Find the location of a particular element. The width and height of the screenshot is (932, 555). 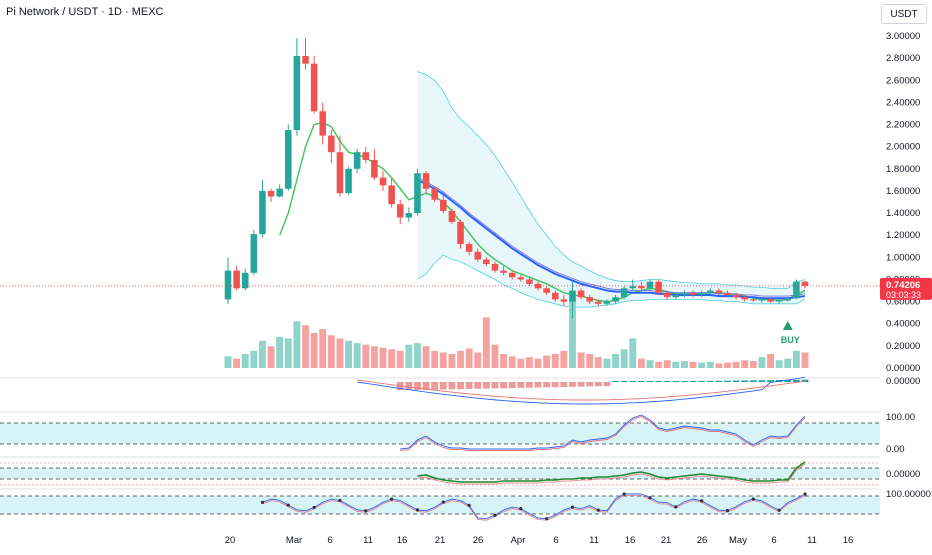

bollinger-lower-line is located at coordinates (611, 281).